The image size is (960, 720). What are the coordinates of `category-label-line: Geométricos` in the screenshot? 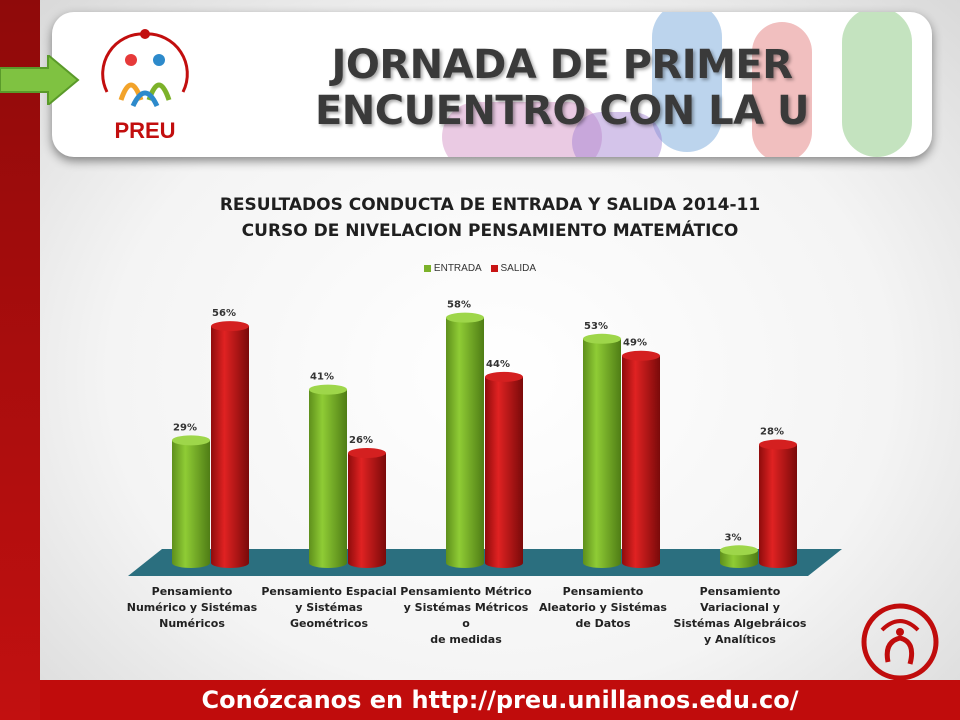 It's located at (329, 623).